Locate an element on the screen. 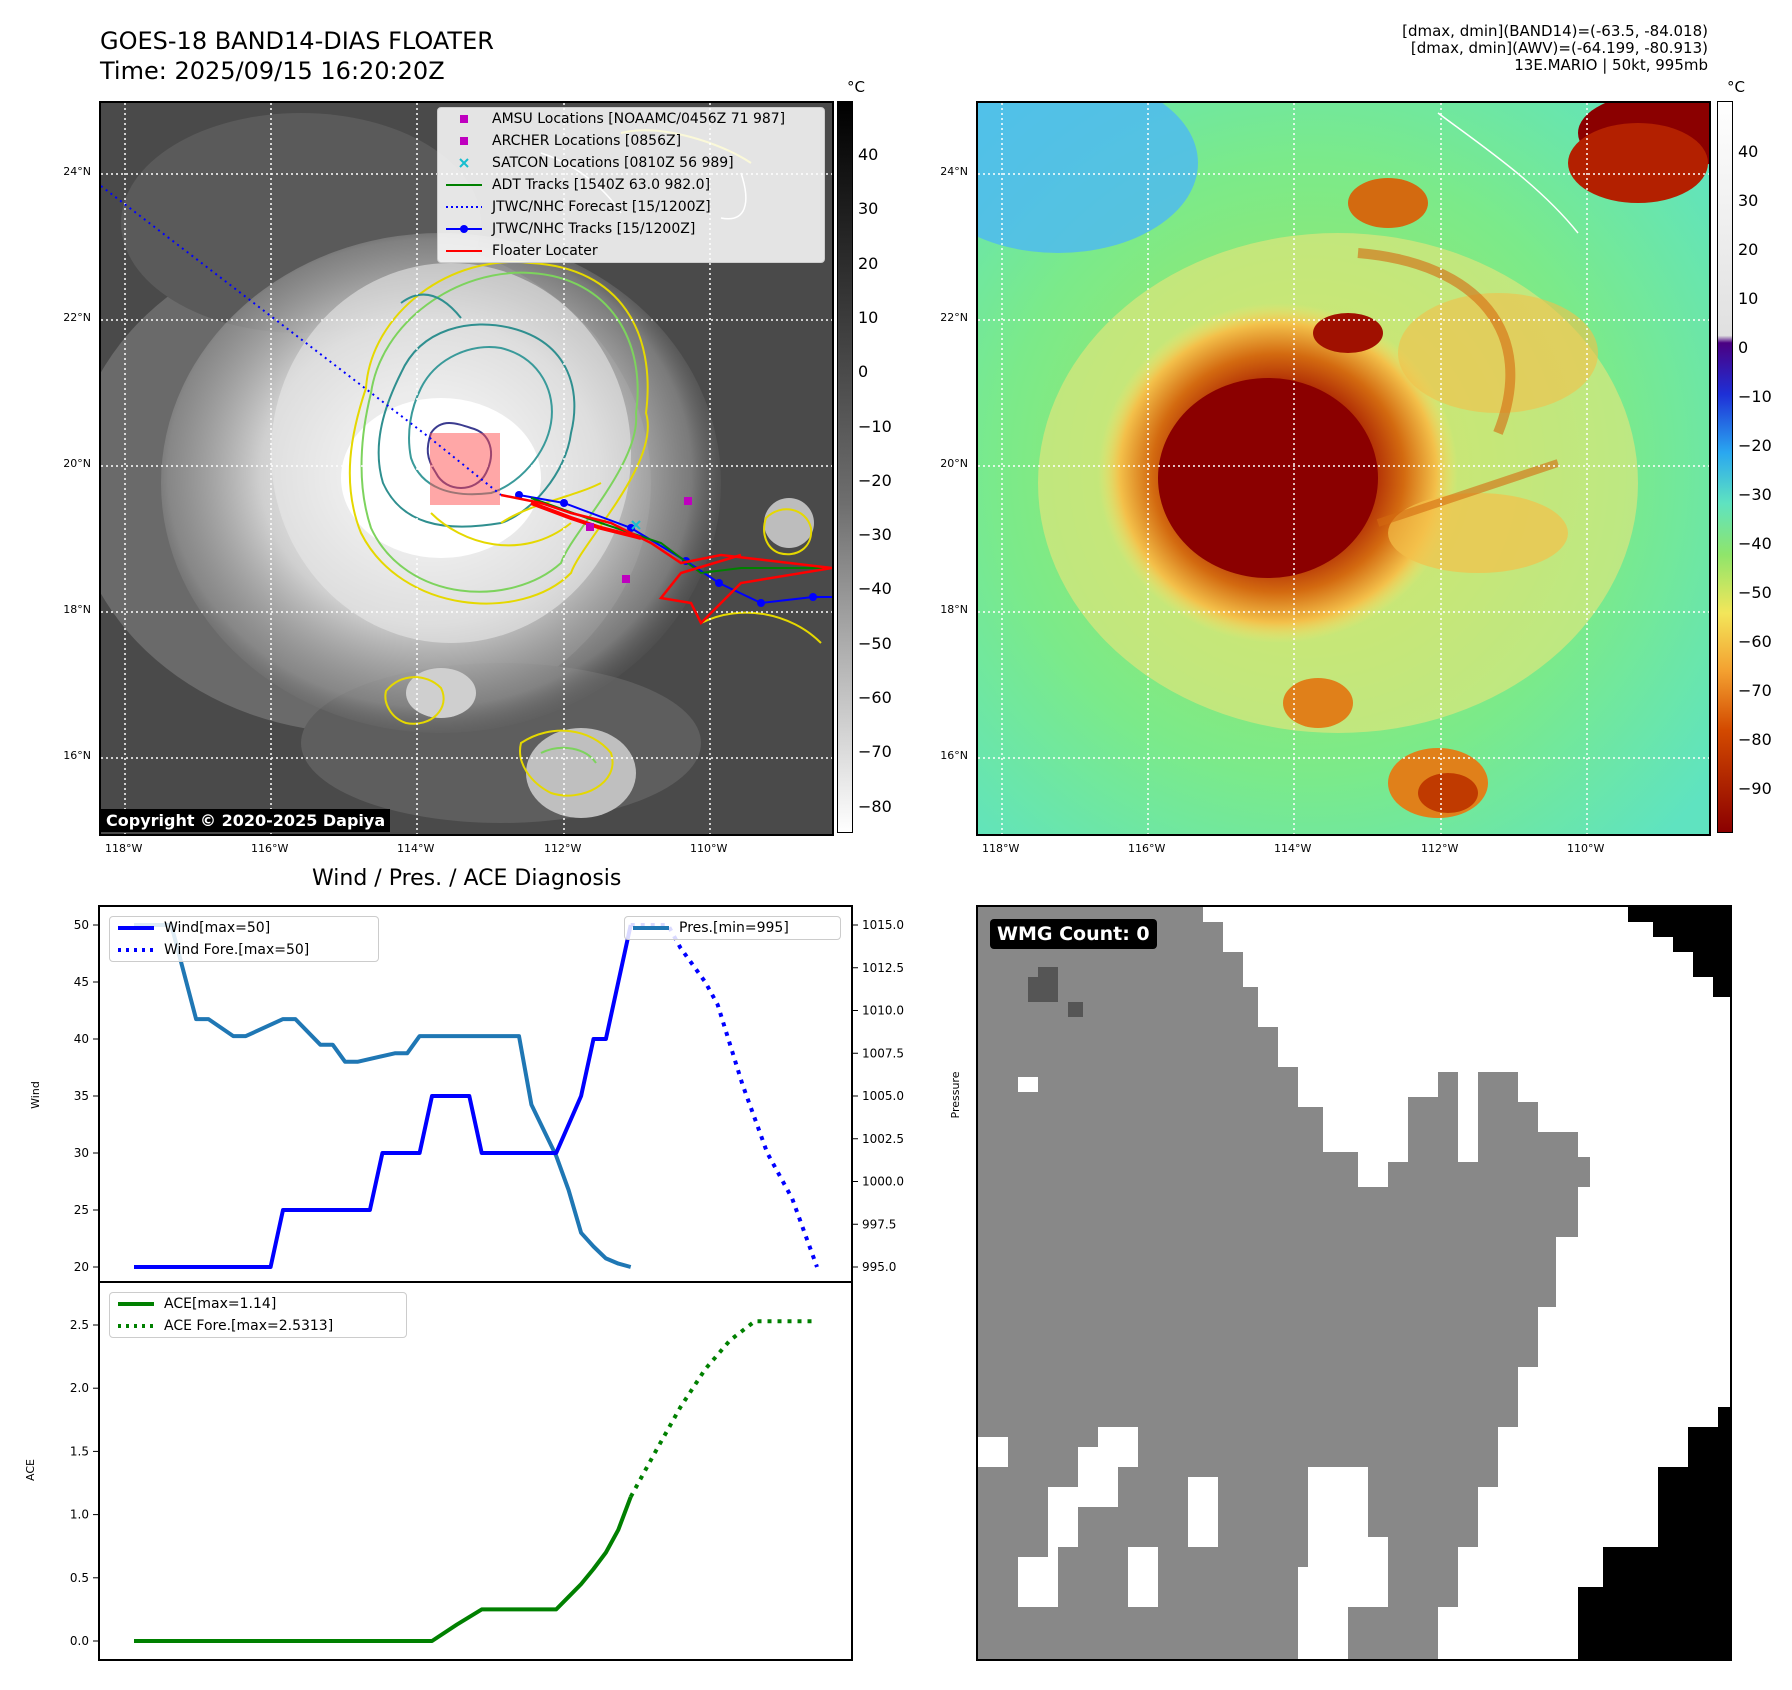 Image resolution: width=1792 pixels, height=1690 pixels. info-band14: [dmax, dmin](BAND14)=(-63.5, -84.018) is located at coordinates (1555, 31).